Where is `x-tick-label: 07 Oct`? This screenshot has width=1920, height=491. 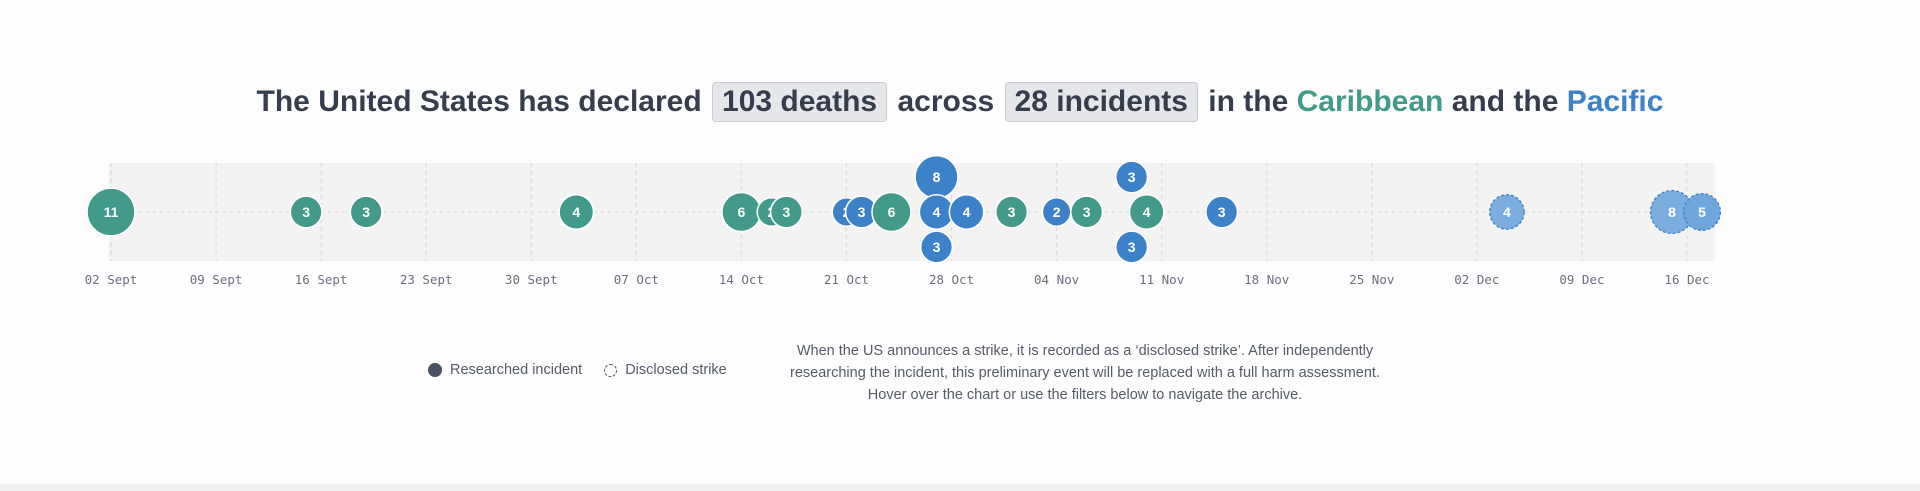
x-tick-label: 07 Oct is located at coordinates (636, 279).